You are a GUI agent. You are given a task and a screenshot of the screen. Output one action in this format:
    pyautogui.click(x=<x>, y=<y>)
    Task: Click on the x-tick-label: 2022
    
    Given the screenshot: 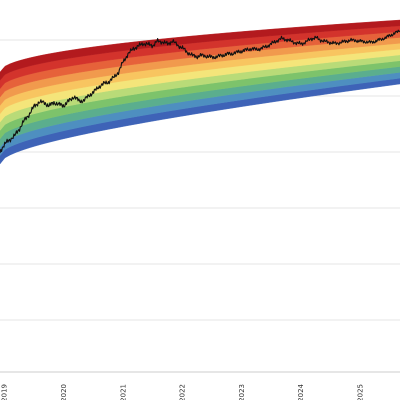 What is the action you would take?
    pyautogui.click(x=183, y=392)
    